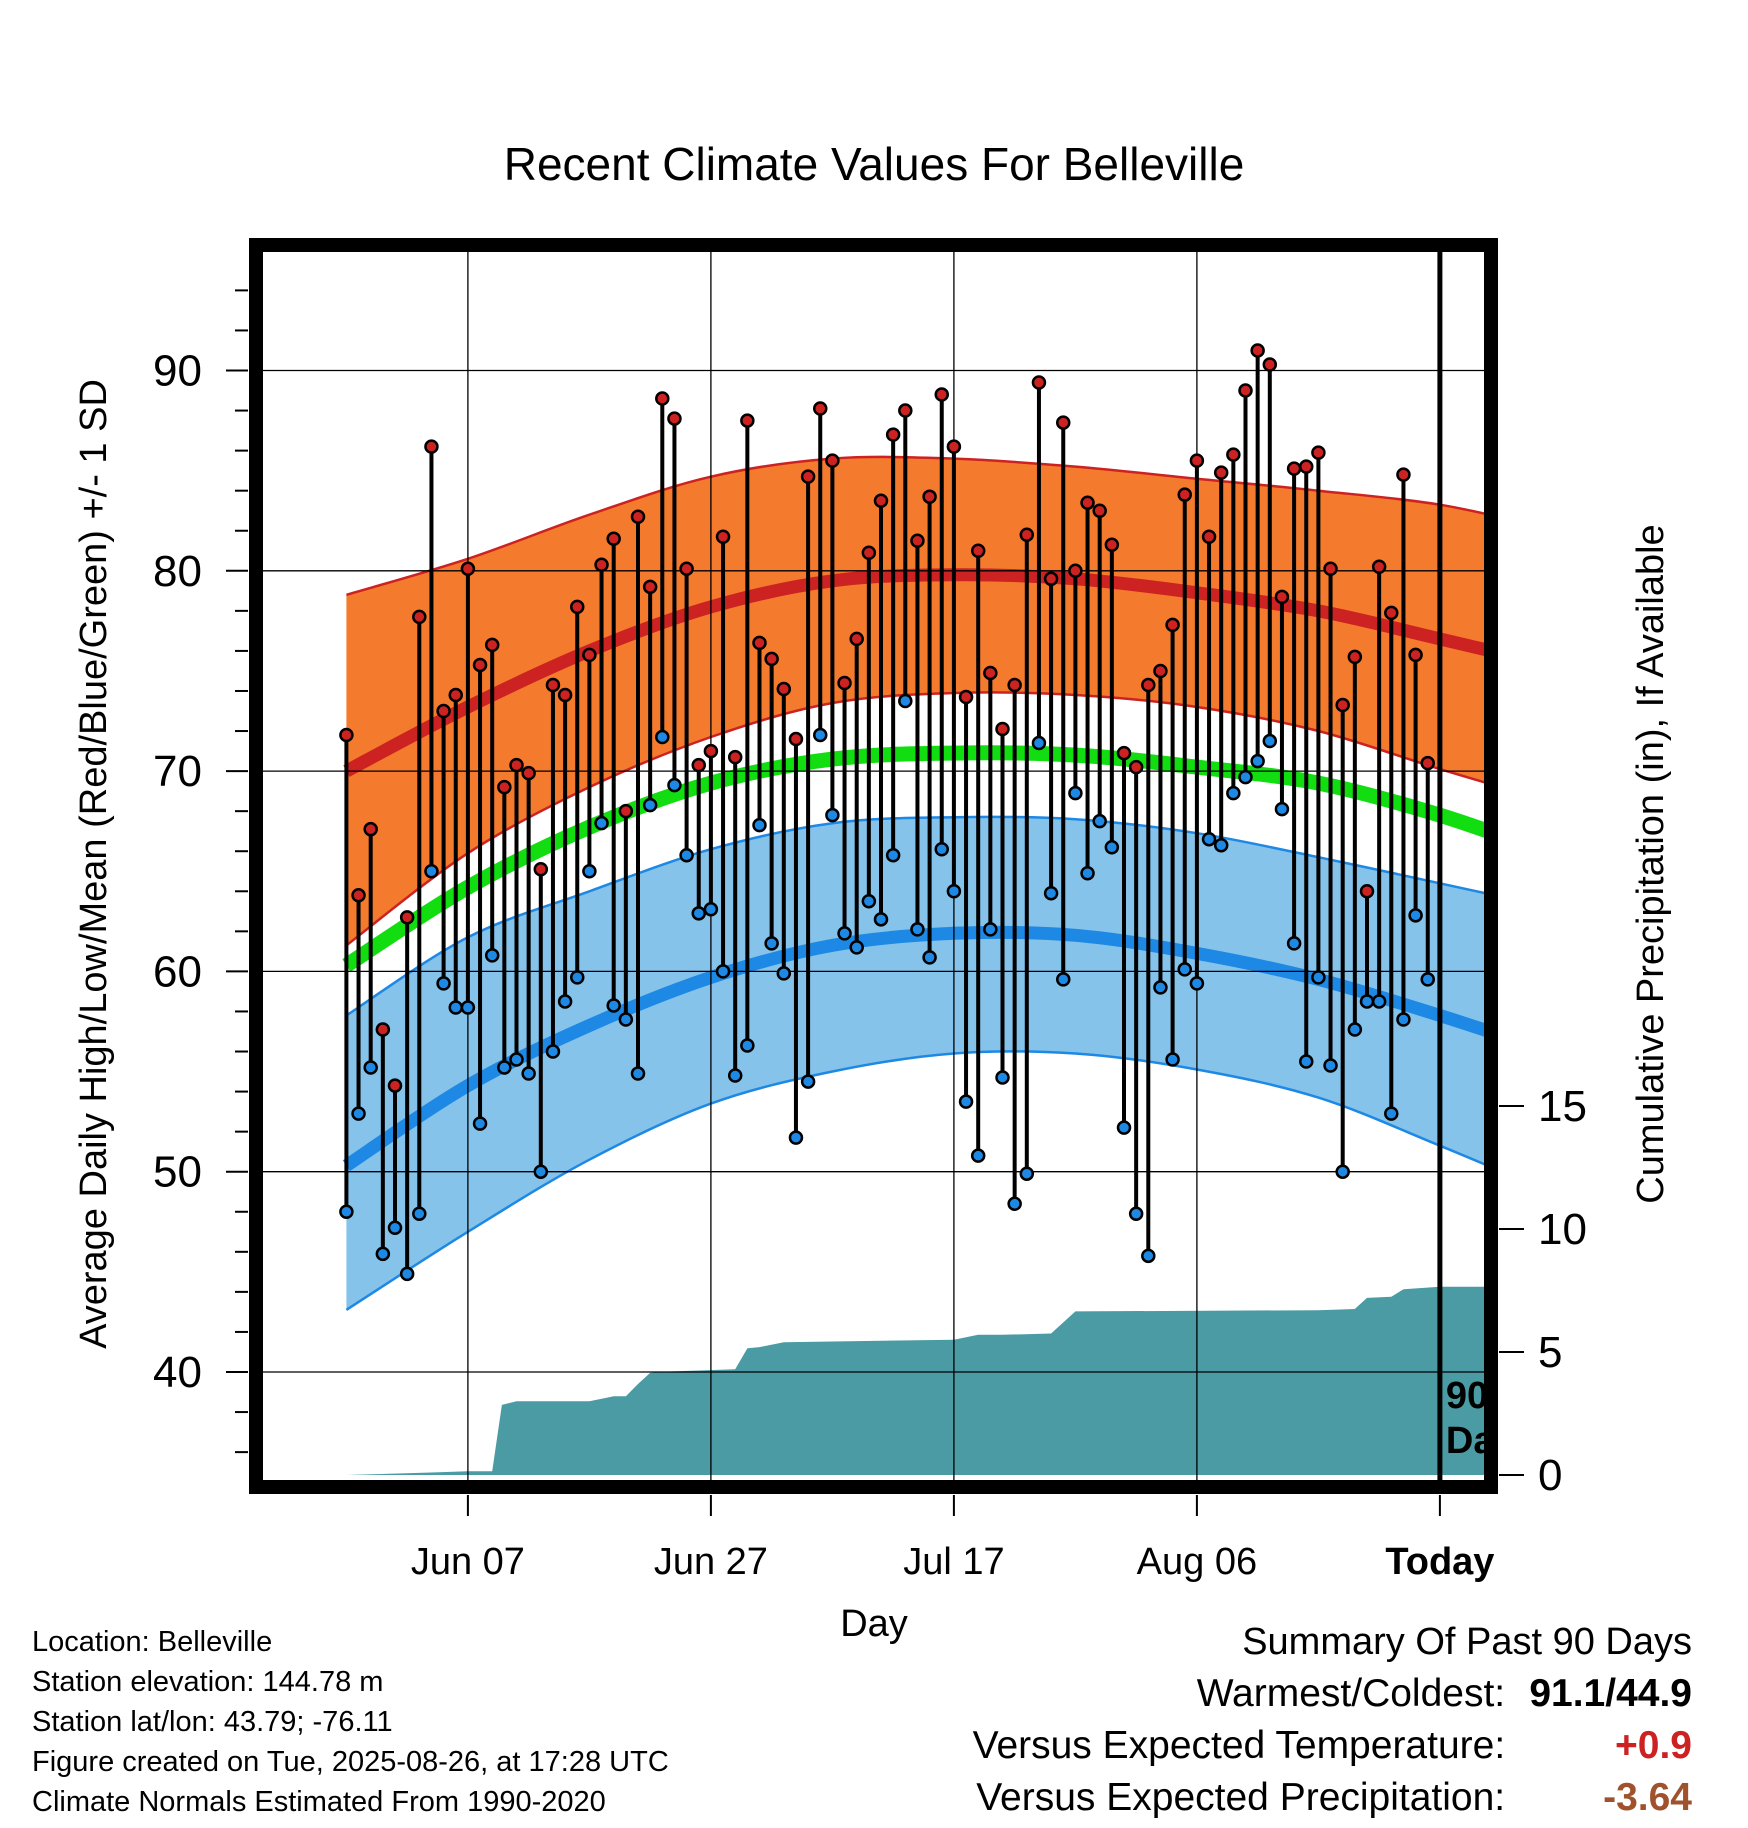  Describe the element at coordinates (915, 1380) in the screenshot. I see `precipitation-area` at that location.